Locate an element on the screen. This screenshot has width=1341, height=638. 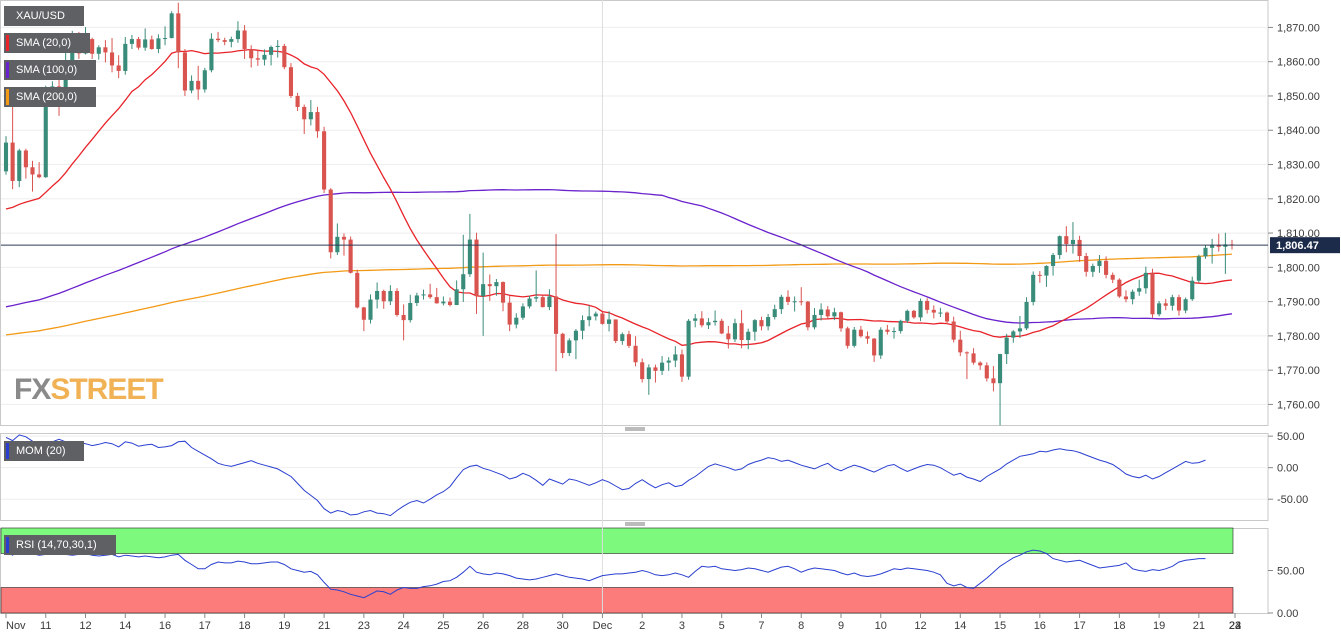
price-tick-label: 1,870.00 is located at coordinates (1298, 28).